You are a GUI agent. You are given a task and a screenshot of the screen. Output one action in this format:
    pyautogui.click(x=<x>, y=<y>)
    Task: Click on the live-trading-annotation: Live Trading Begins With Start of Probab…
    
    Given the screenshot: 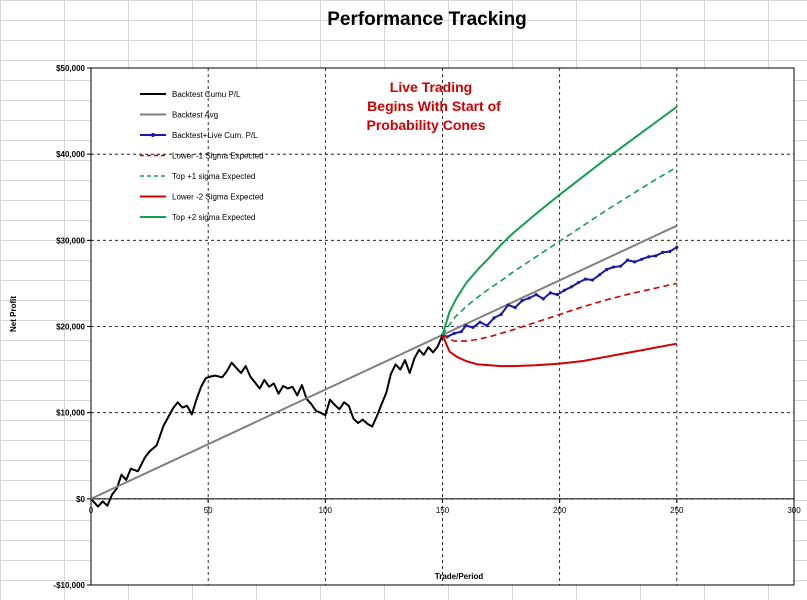 What is the action you would take?
    pyautogui.click(x=433, y=106)
    